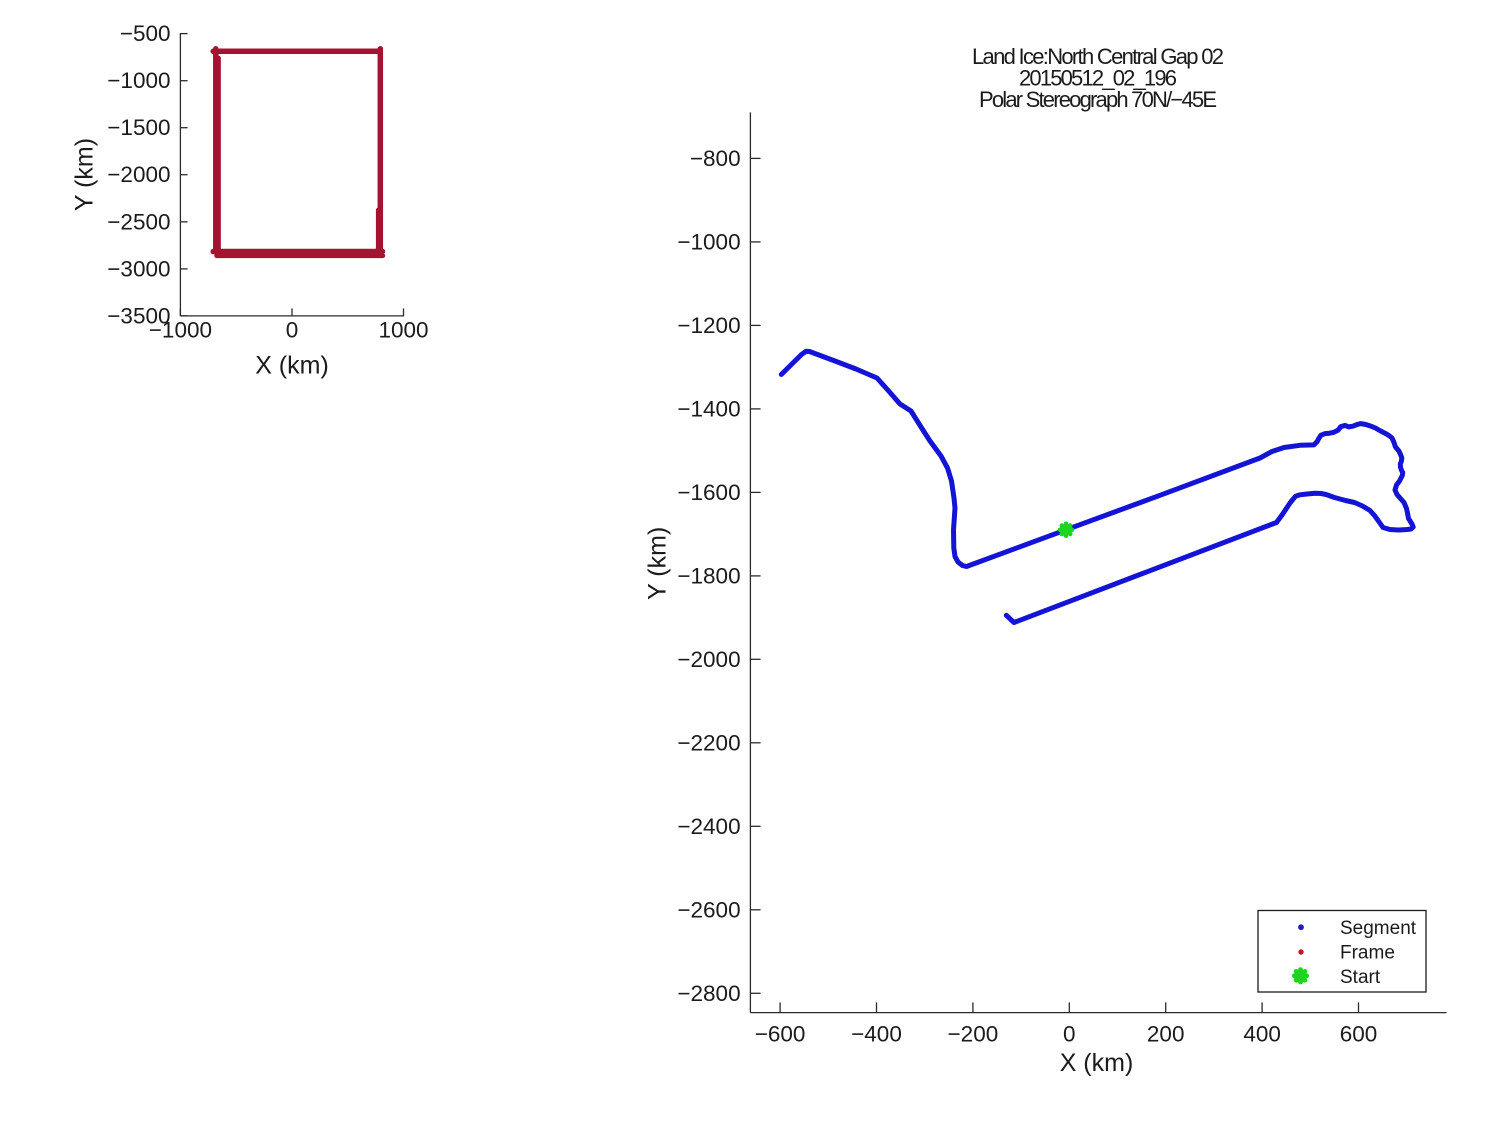 The width and height of the screenshot is (1500, 1130). I want to click on svg-text: 20150512_02_196, so click(1098, 78).